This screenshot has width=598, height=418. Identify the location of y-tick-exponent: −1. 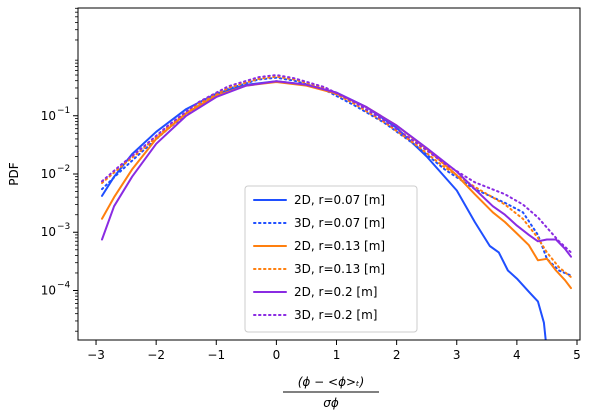
(63, 111).